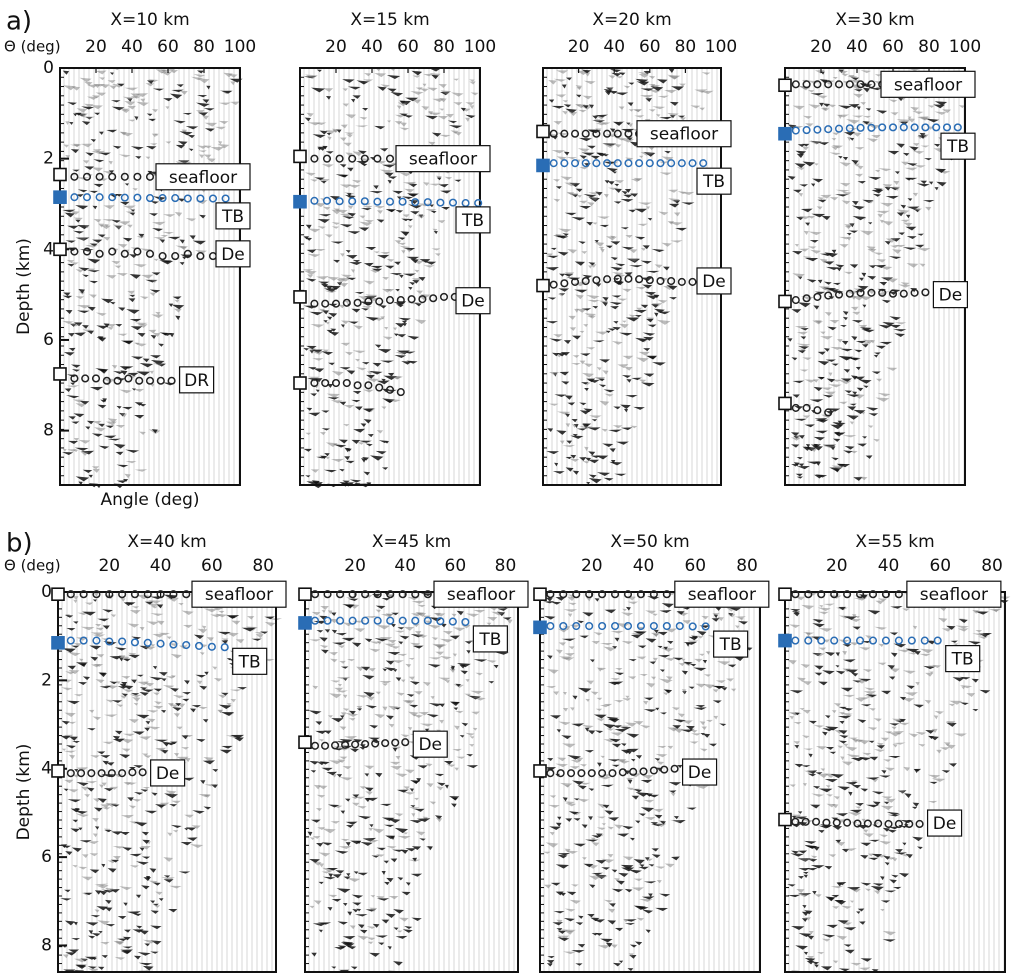  What do you see at coordinates (60, 197) in the screenshot?
I see `axis-pick` at bounding box center [60, 197].